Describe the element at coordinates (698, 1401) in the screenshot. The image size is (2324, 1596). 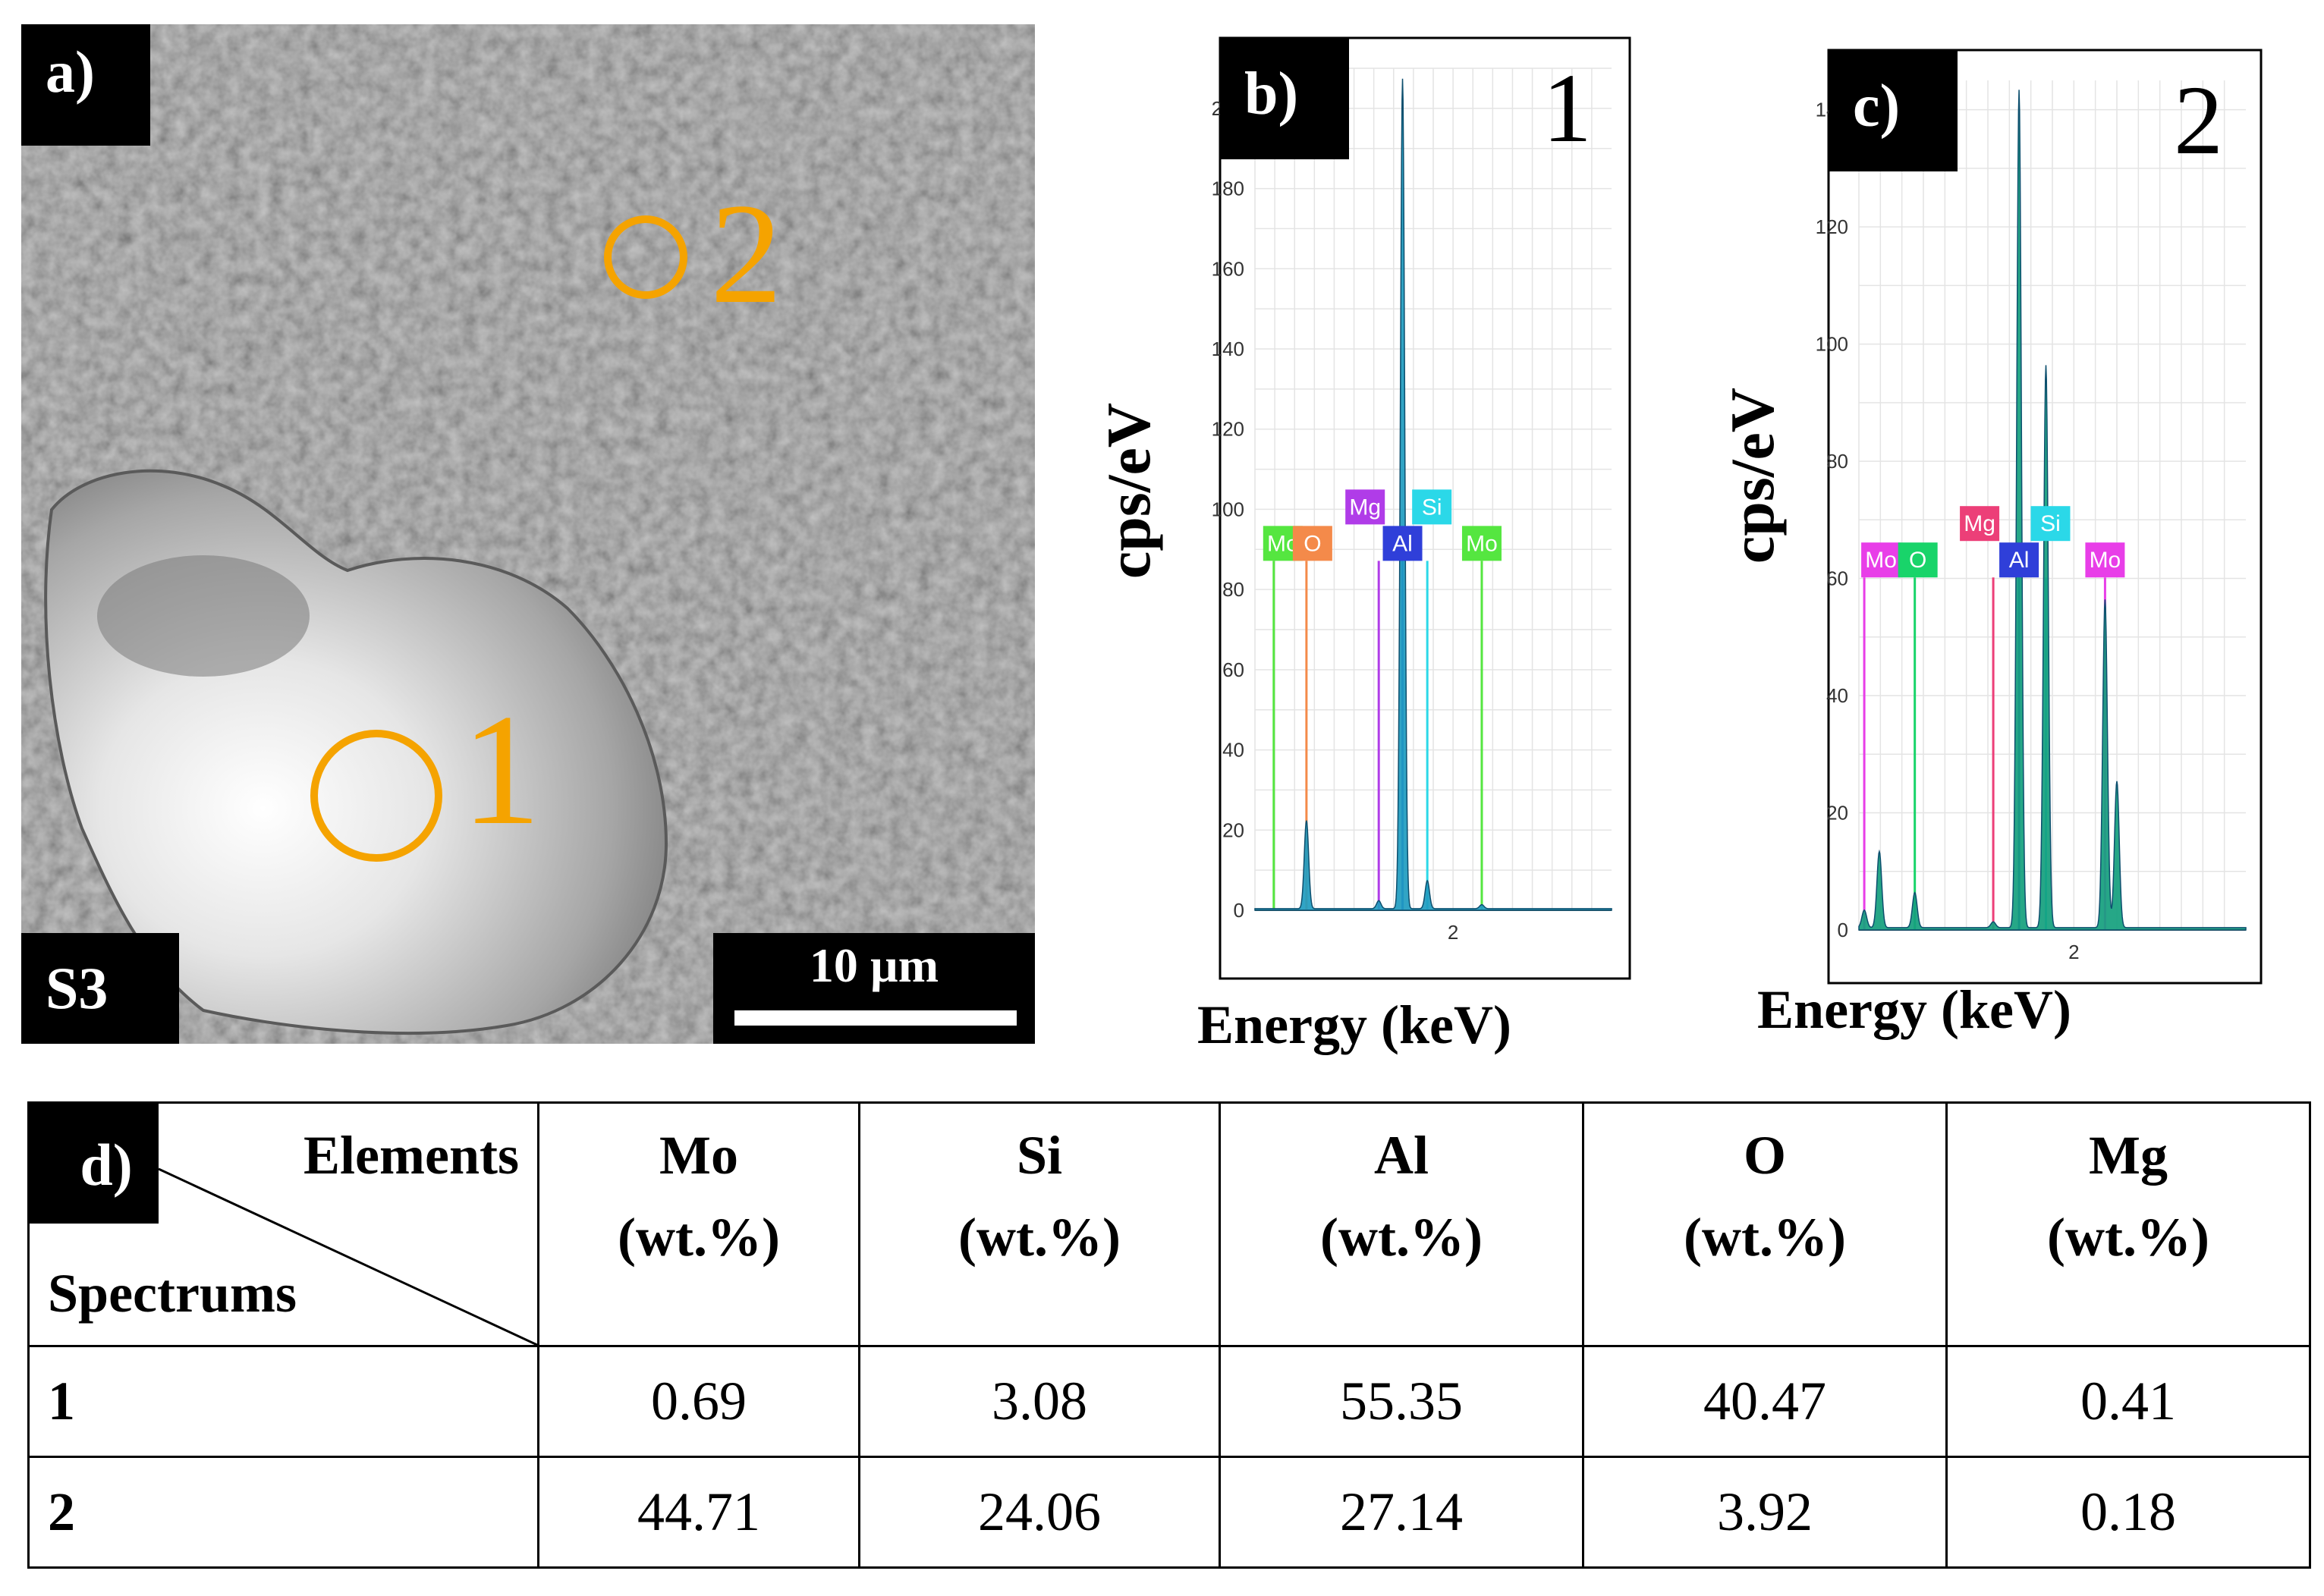
I see `table-cell: 0.69` at that location.